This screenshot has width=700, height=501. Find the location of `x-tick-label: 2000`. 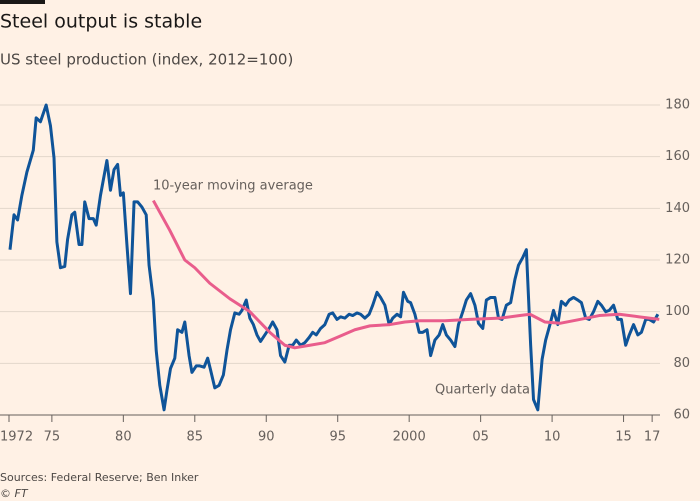

x-tick-label: 2000 is located at coordinates (409, 437).